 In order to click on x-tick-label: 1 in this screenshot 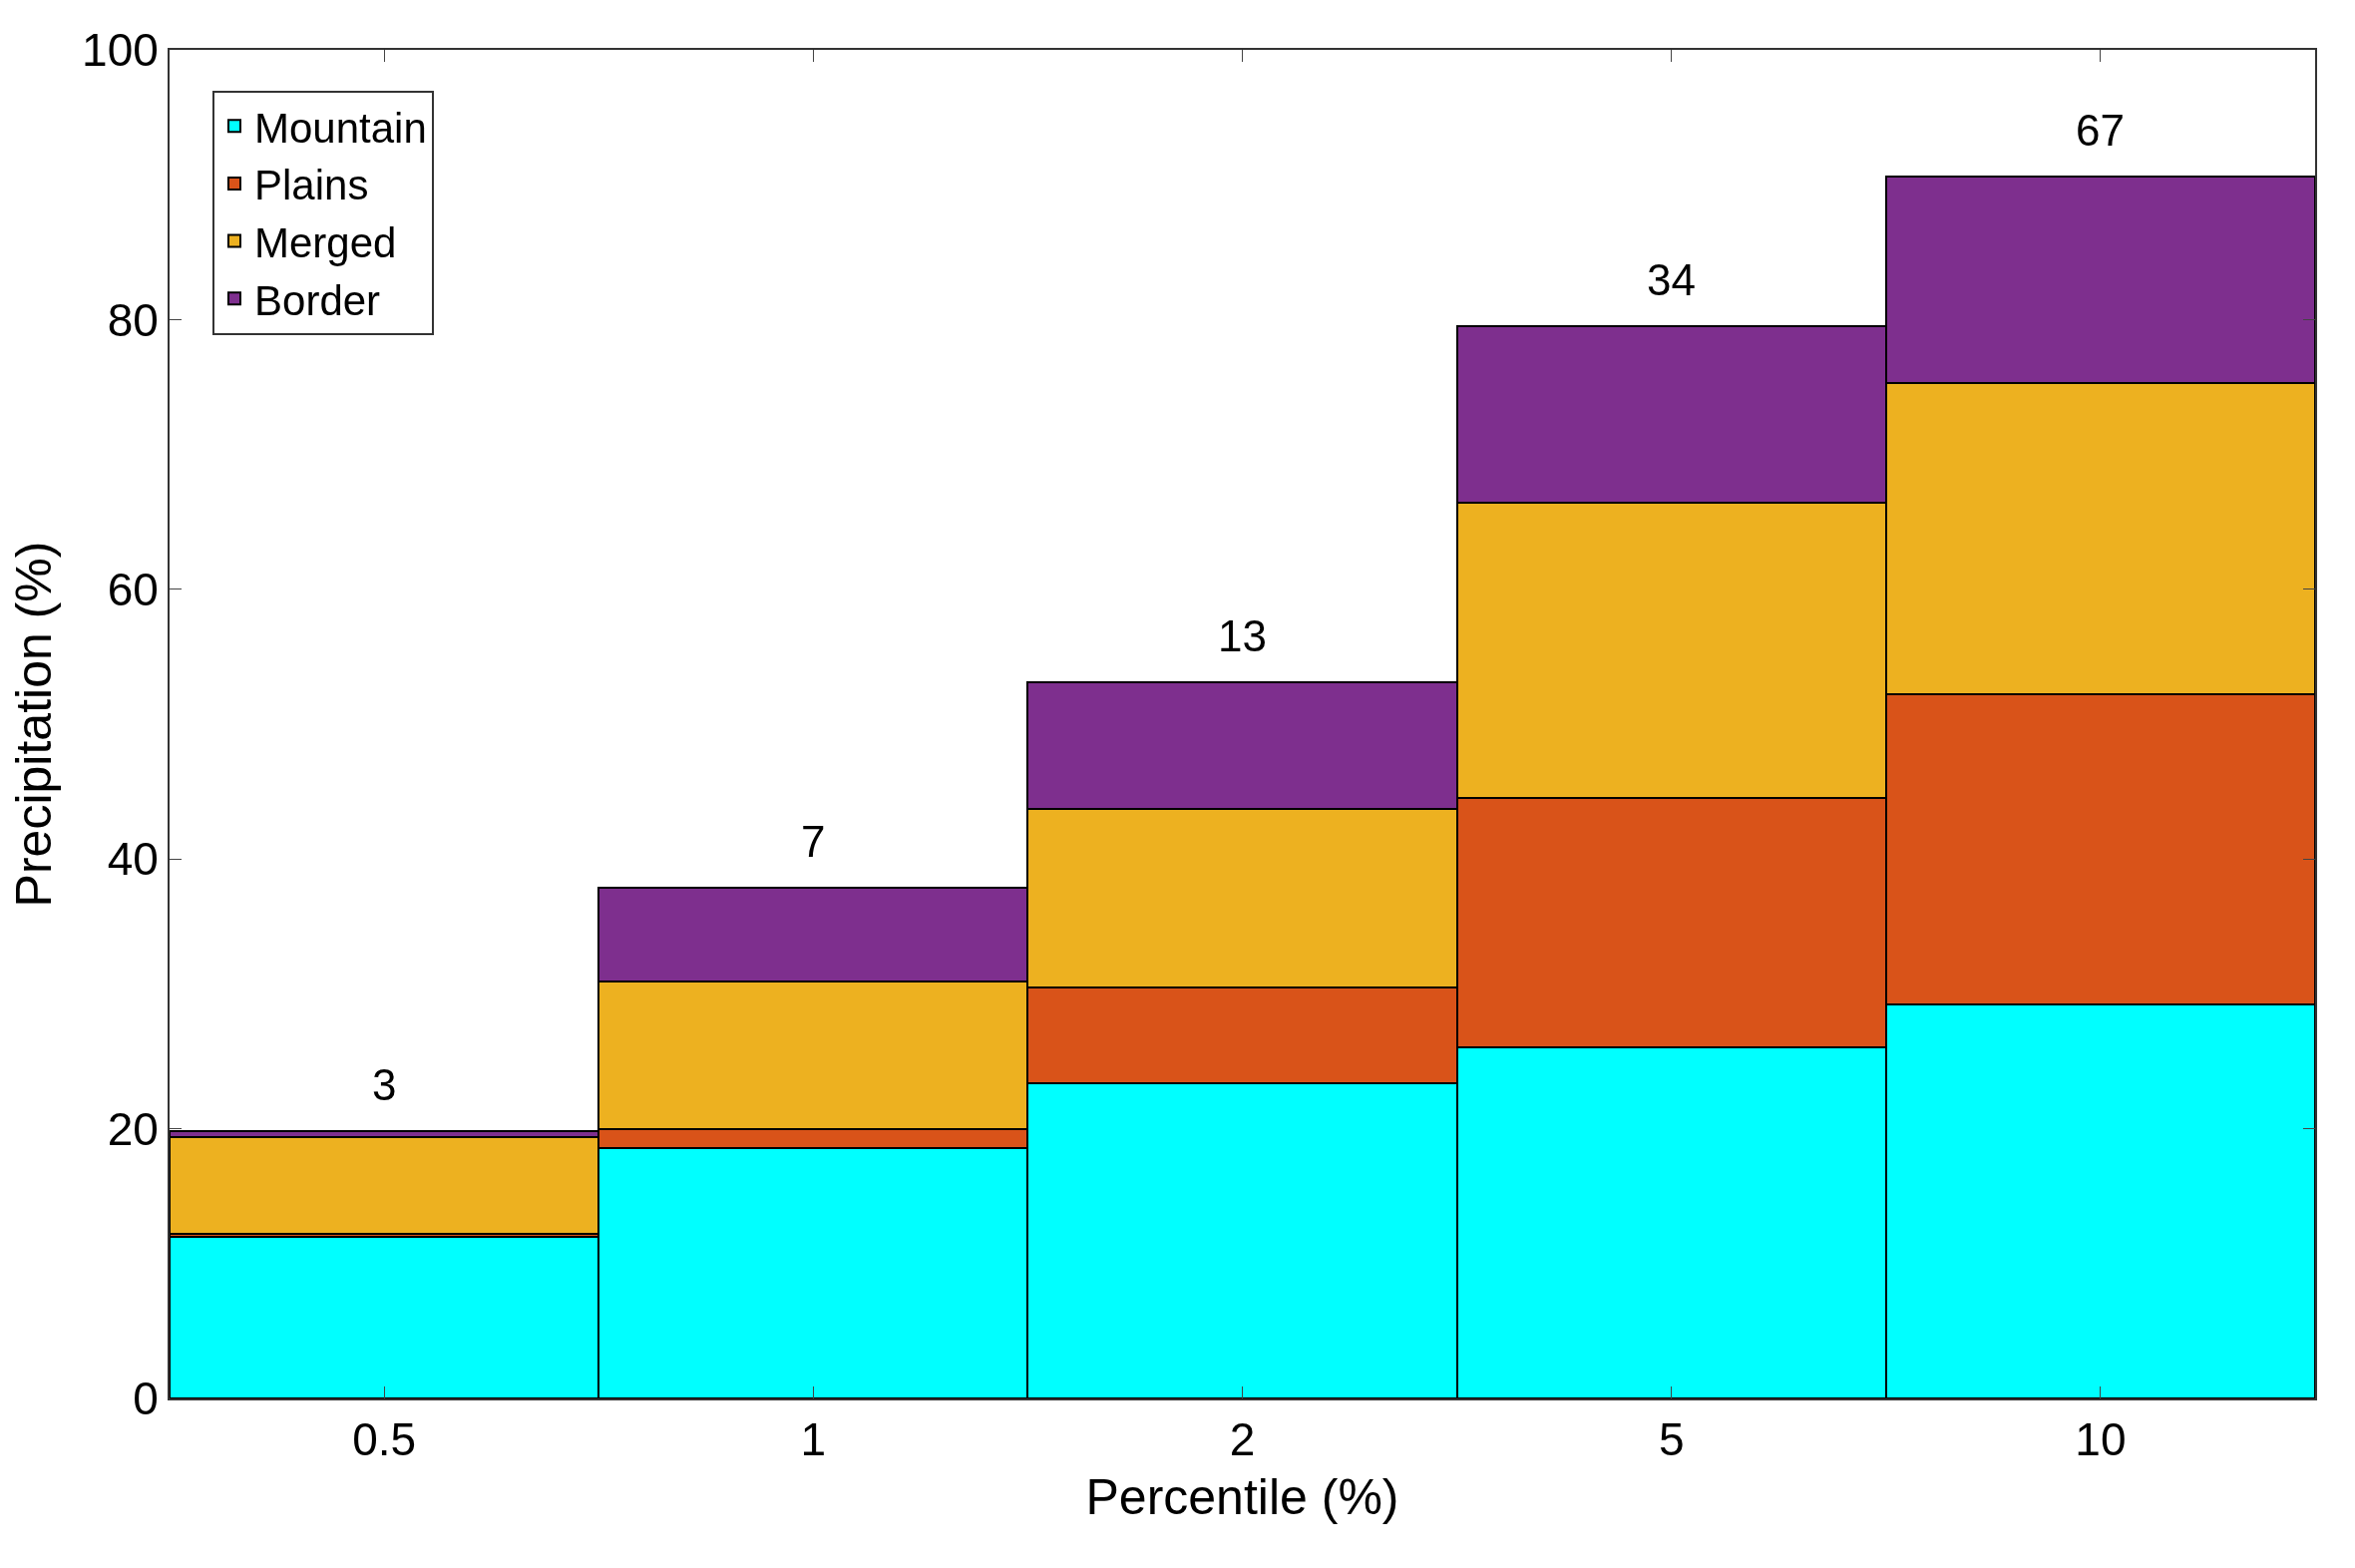, I will do `click(814, 1439)`.